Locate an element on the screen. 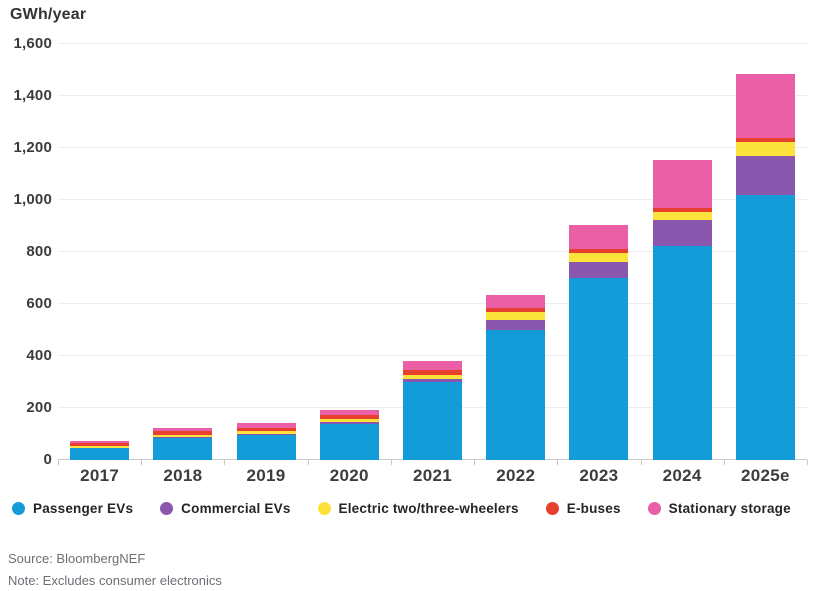 Image resolution: width=825 pixels, height=591 pixels. stacked-bar-2024 is located at coordinates (682, 309).